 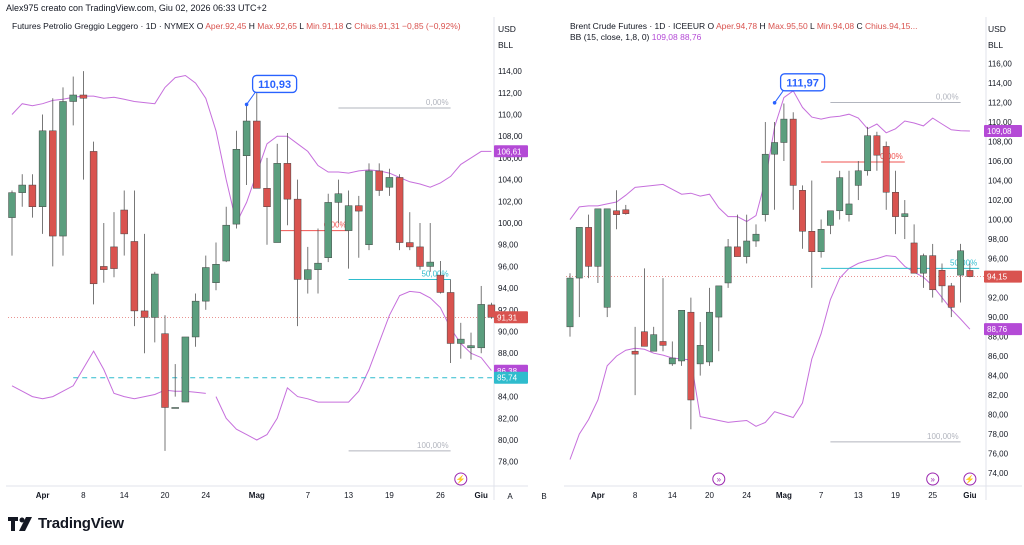 I want to click on fib-level-label: 0,00%, so click(x=947, y=97).